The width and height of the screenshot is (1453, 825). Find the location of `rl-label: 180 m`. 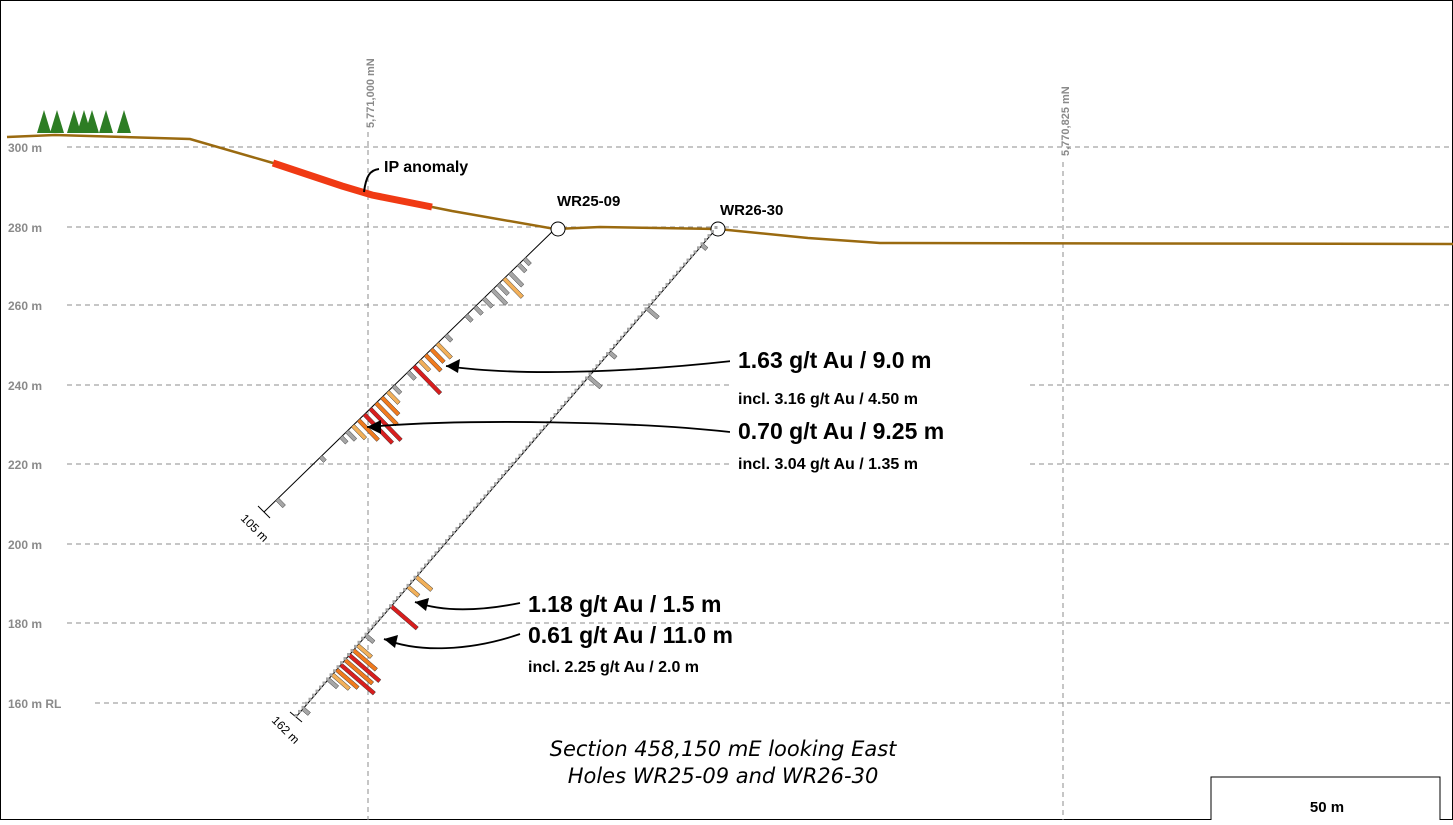

rl-label: 180 m is located at coordinates (25, 624).